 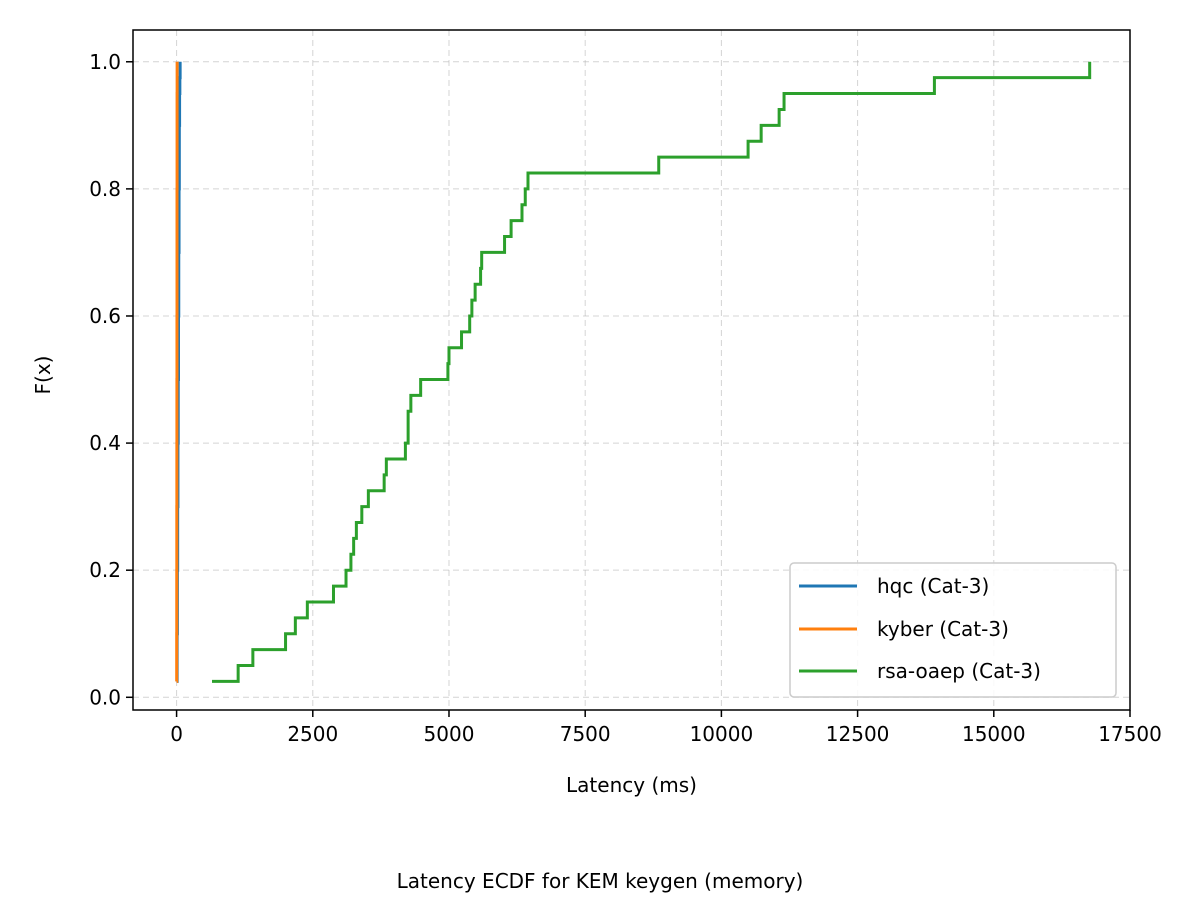 I want to click on y-tick-label: 0.4, so click(x=105, y=443).